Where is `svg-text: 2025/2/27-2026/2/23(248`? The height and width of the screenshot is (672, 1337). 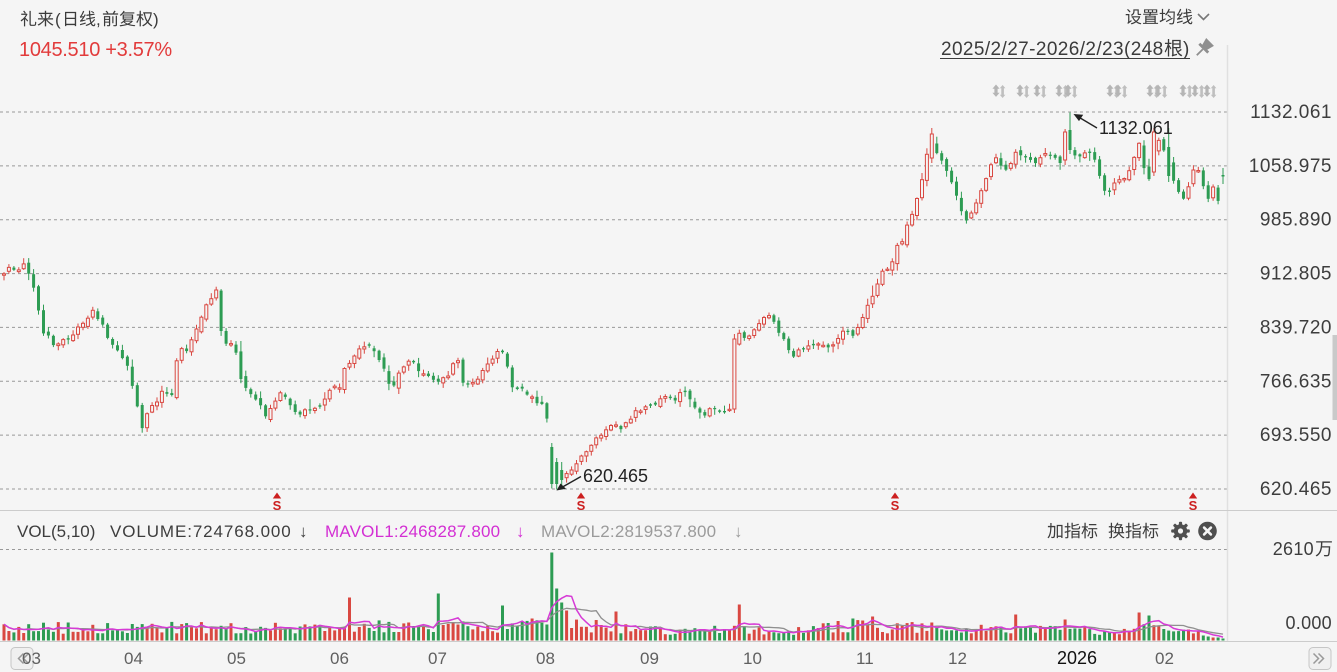 svg-text: 2025/2/27-2026/2/23(248 is located at coordinates (1052, 49).